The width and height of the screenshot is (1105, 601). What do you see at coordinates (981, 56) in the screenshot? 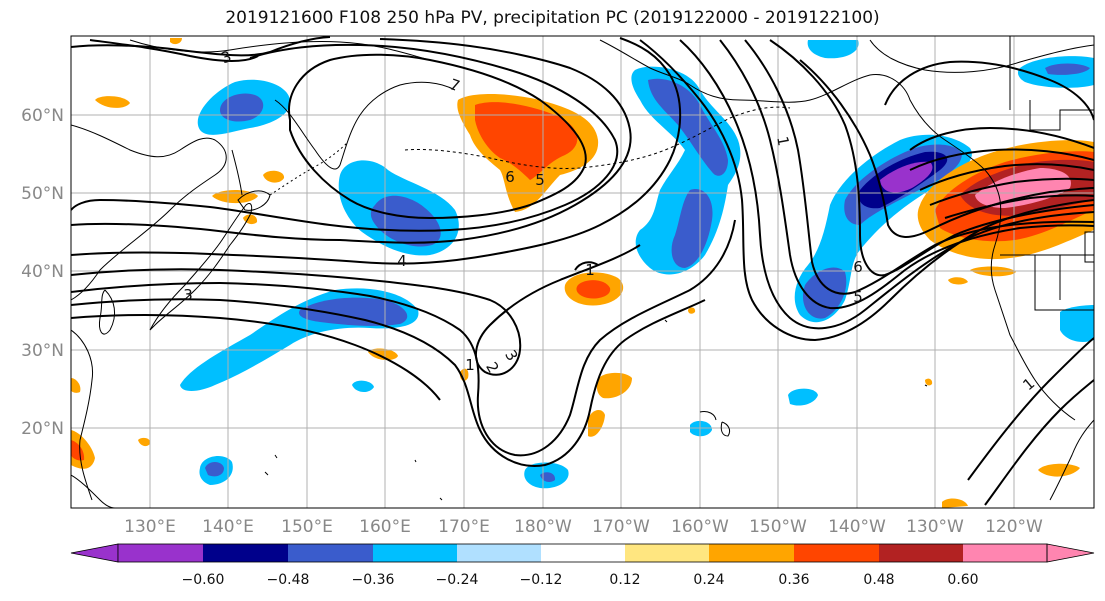
I see `coastline-alaska-north` at bounding box center [981, 56].